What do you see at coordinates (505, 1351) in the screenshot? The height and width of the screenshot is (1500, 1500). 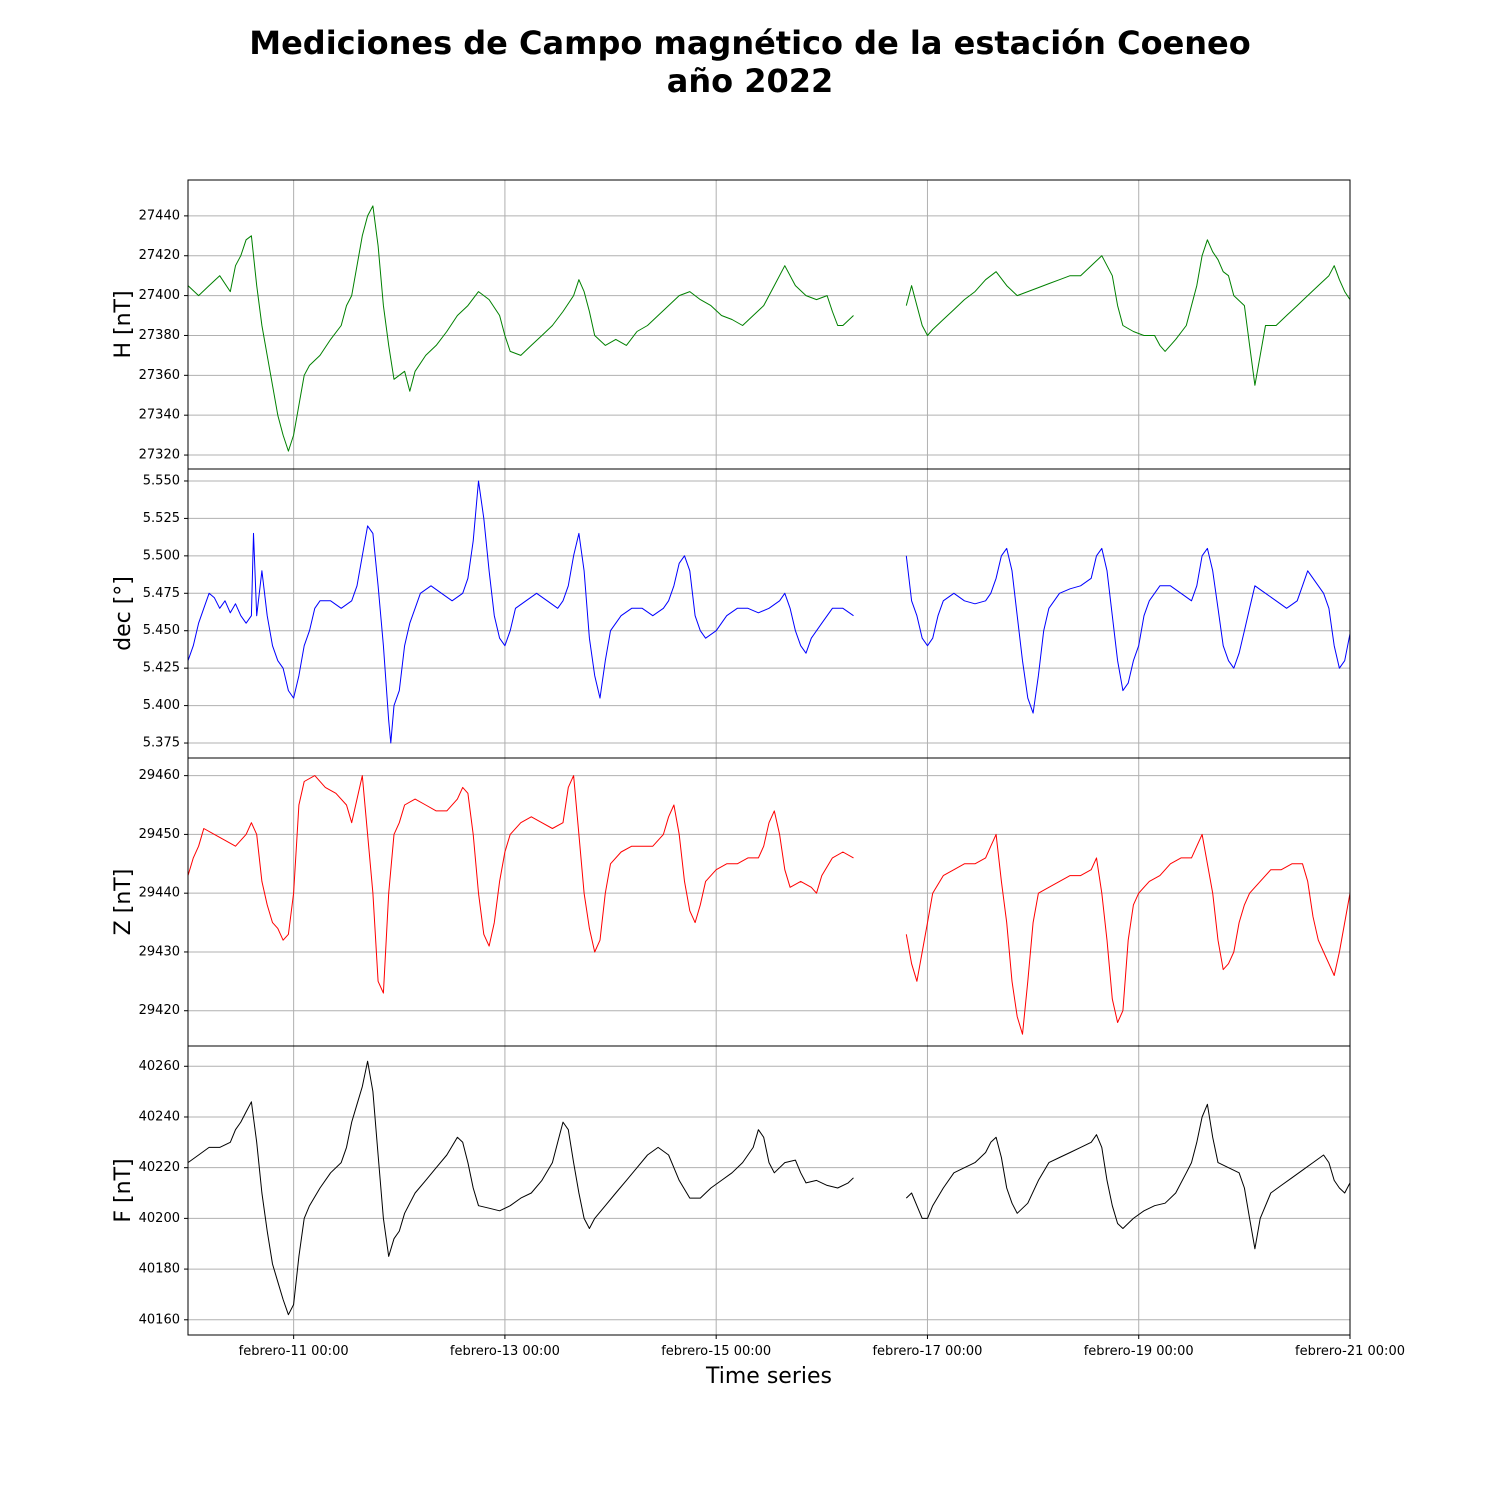 I see `x-tick-label: febrero-13 00:00` at bounding box center [505, 1351].